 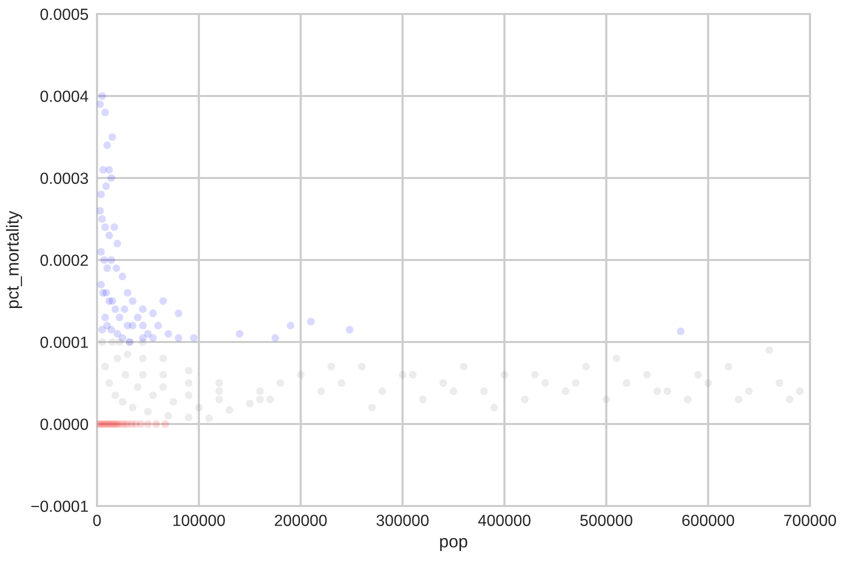 I want to click on y-tick-label: 0.0004, so click(x=64, y=96).